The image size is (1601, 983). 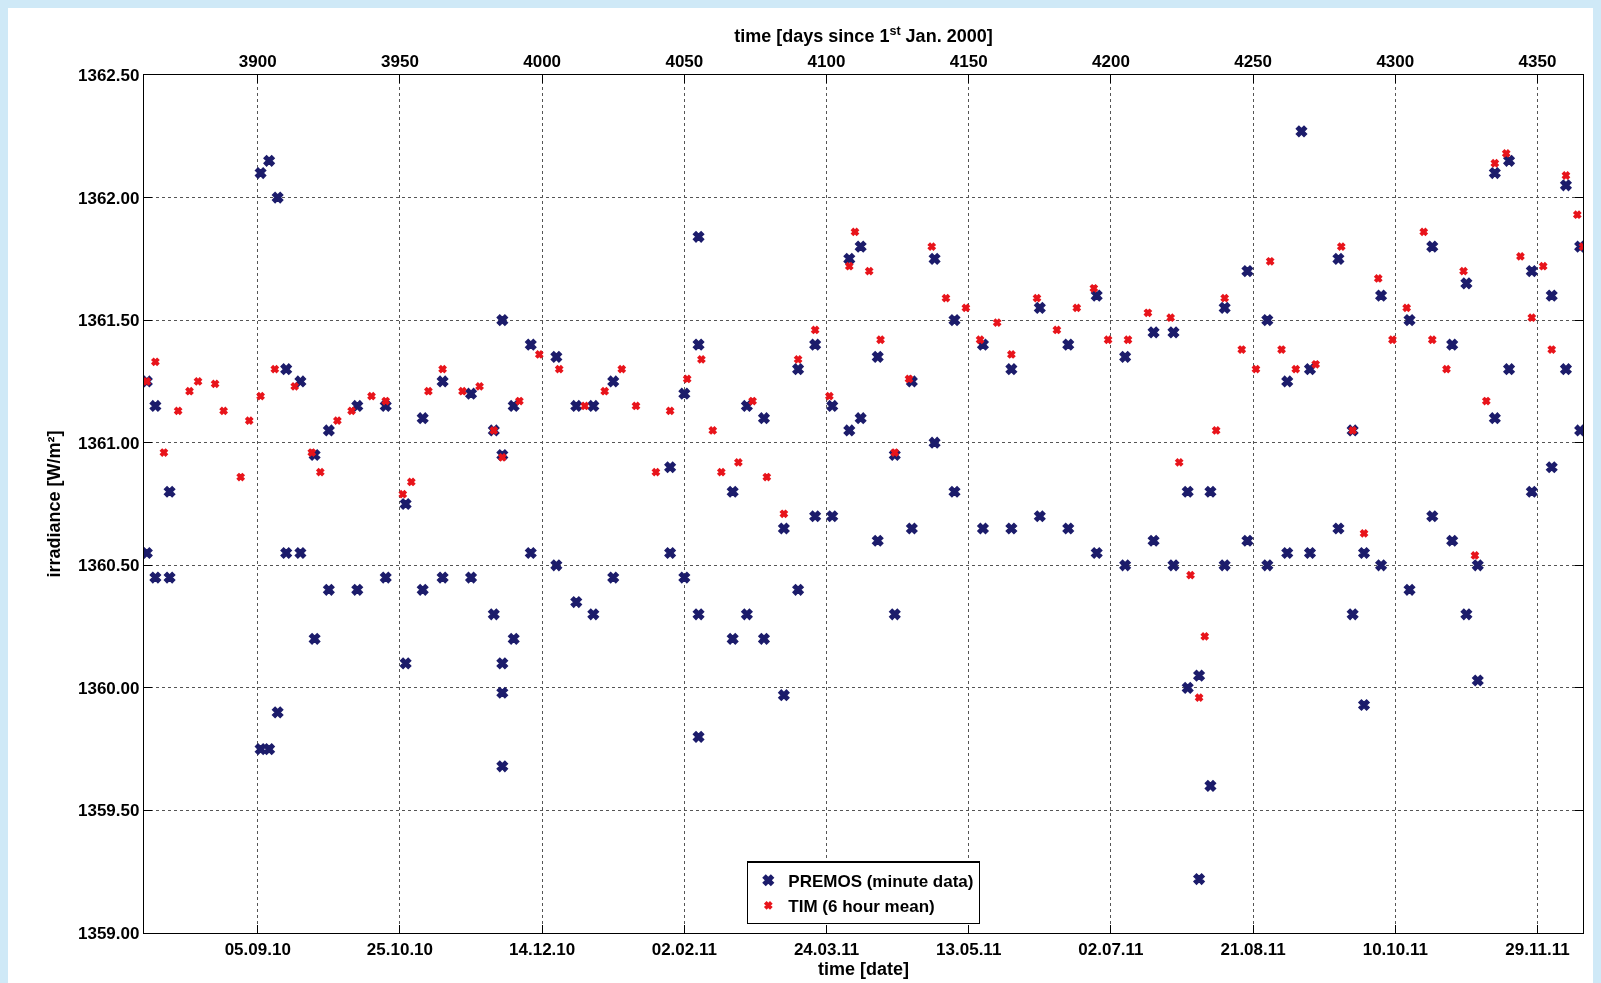 What do you see at coordinates (109, 688) in the screenshot?
I see `y-tick-label: 1360.00` at bounding box center [109, 688].